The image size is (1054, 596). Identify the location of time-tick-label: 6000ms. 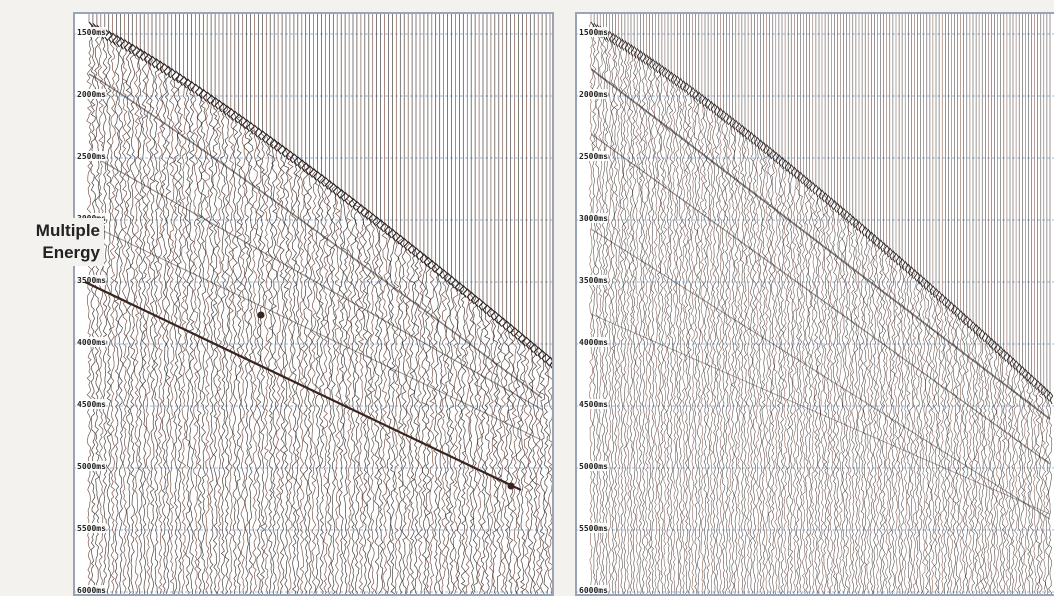
(91, 590).